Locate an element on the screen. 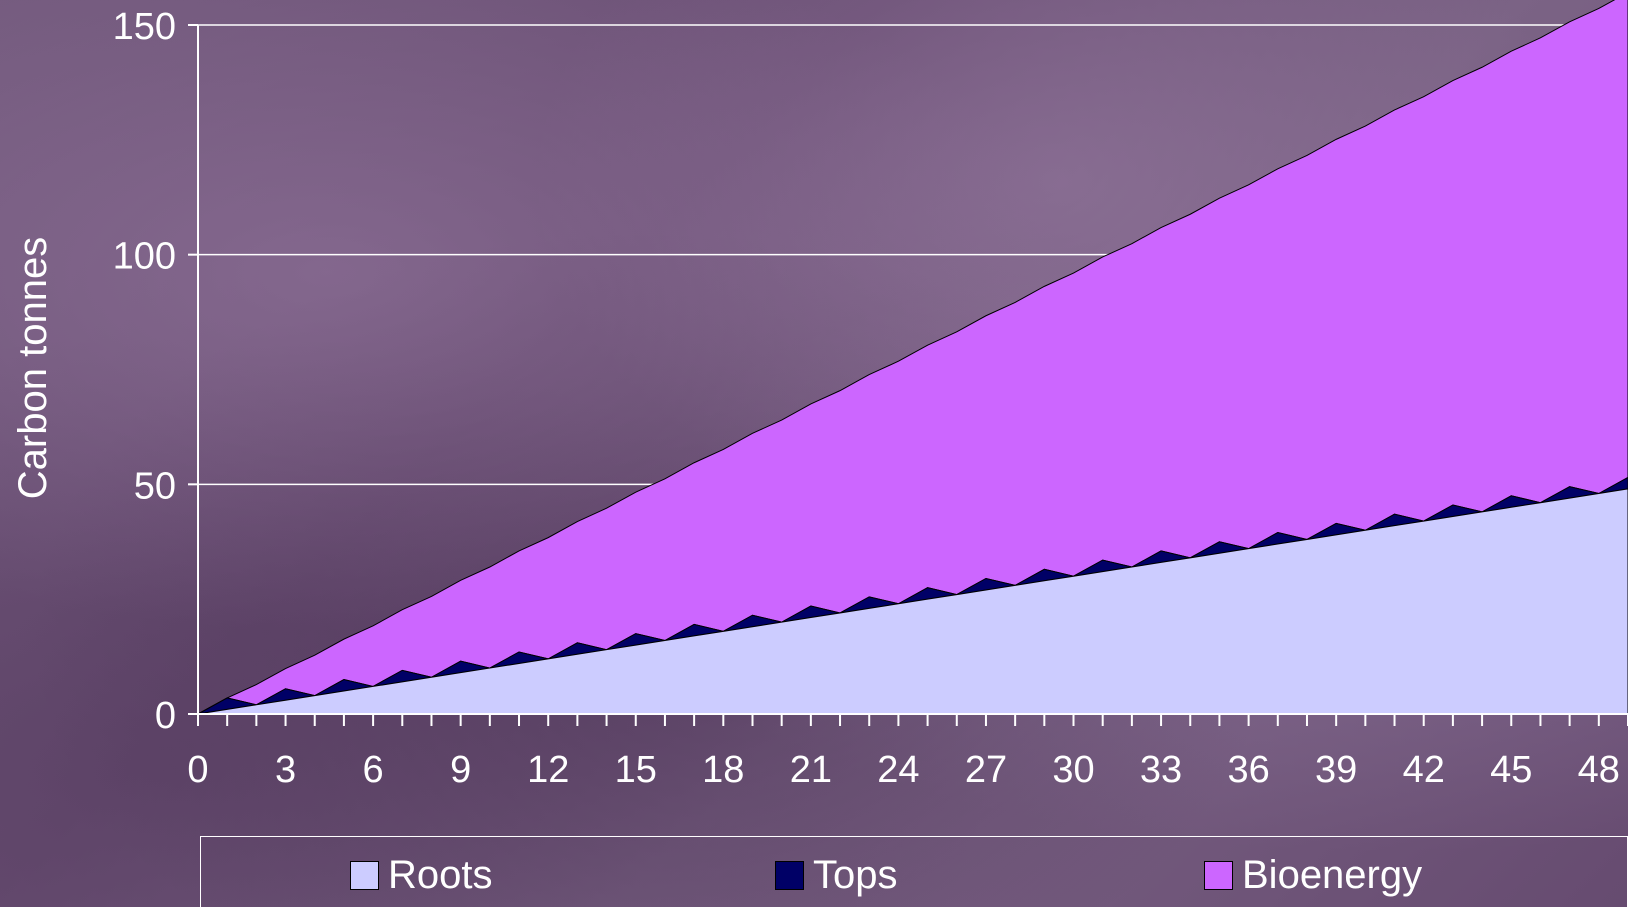 The image size is (1628, 907). legend-label-tops: Tops is located at coordinates (855, 875).